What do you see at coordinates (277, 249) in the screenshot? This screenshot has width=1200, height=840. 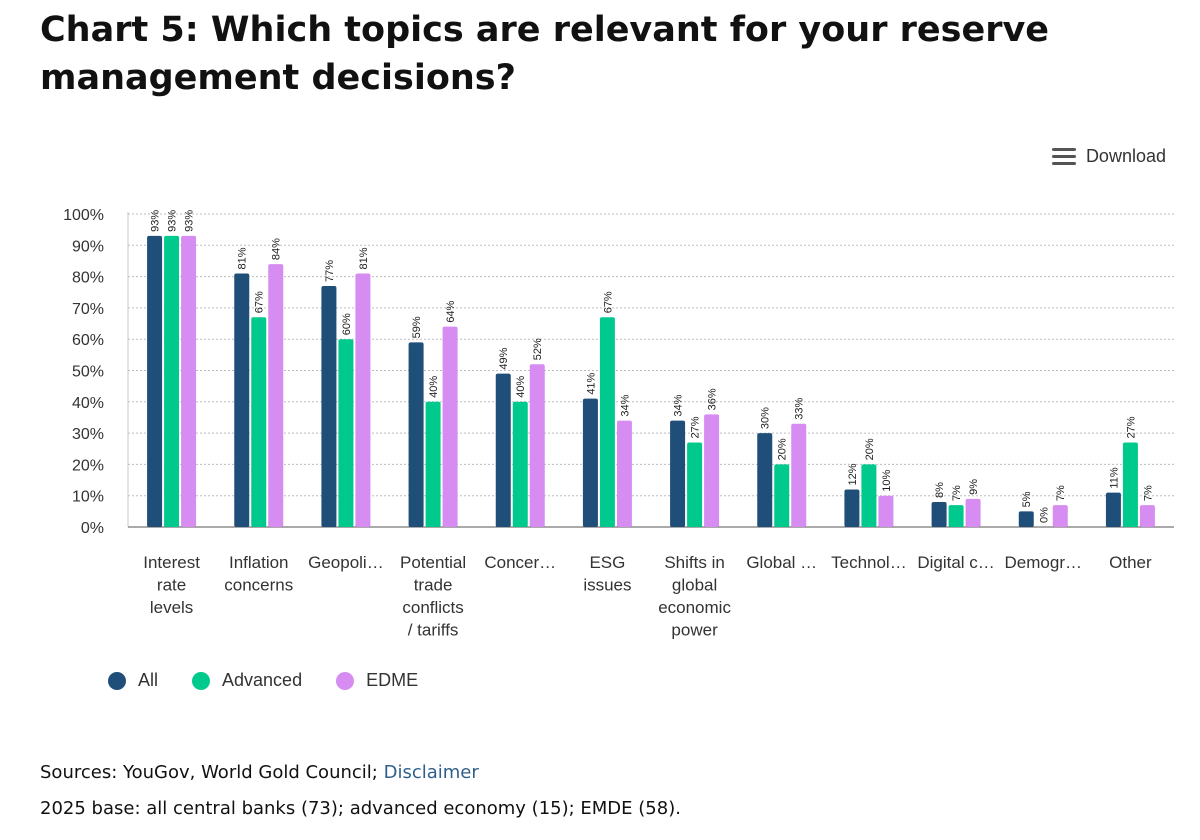 I see `data-label: 84%` at bounding box center [277, 249].